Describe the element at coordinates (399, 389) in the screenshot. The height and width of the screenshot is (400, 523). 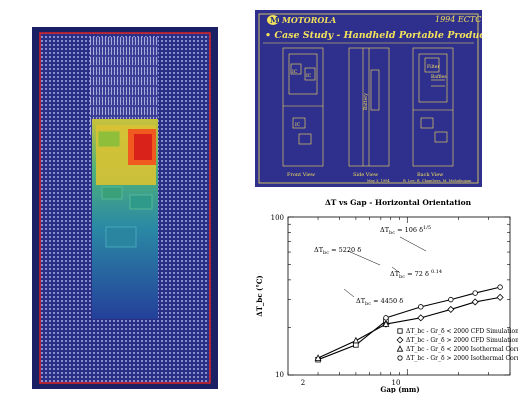
I see `x-axis-label: Gap (mm)` at that location.